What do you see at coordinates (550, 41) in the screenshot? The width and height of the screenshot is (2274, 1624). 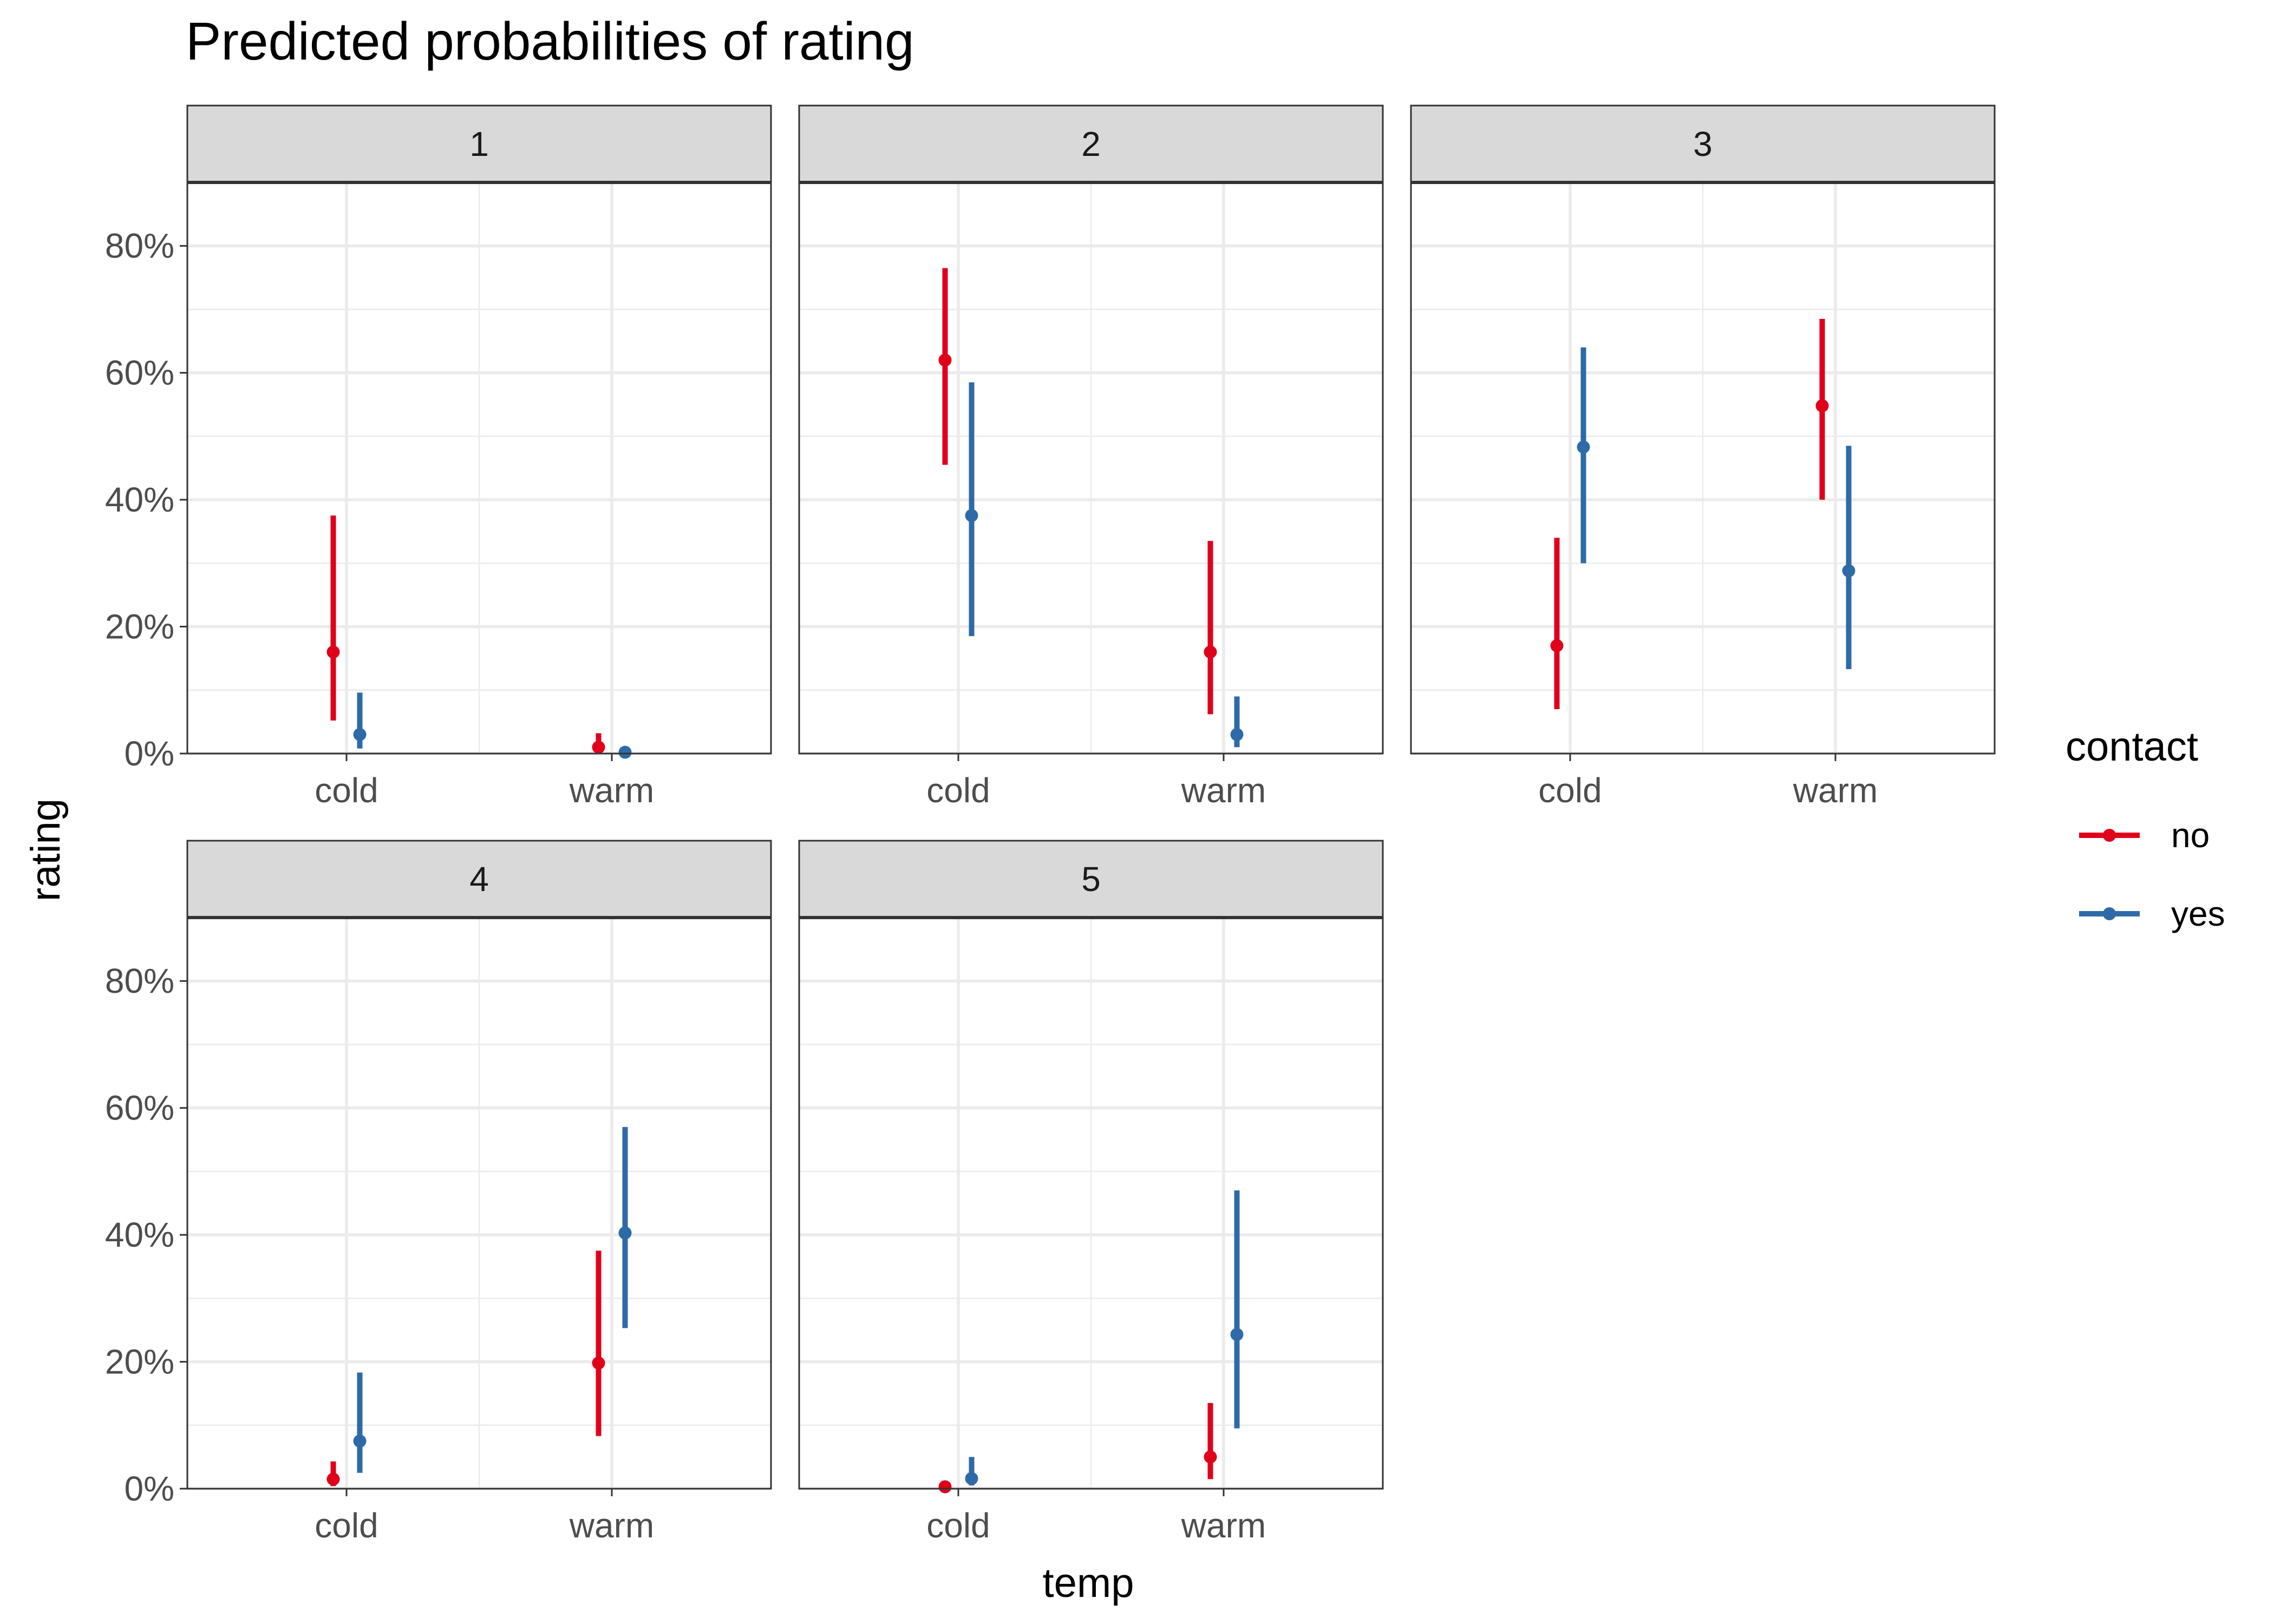 I see `chart-title: Predicted probabilities of rating` at bounding box center [550, 41].